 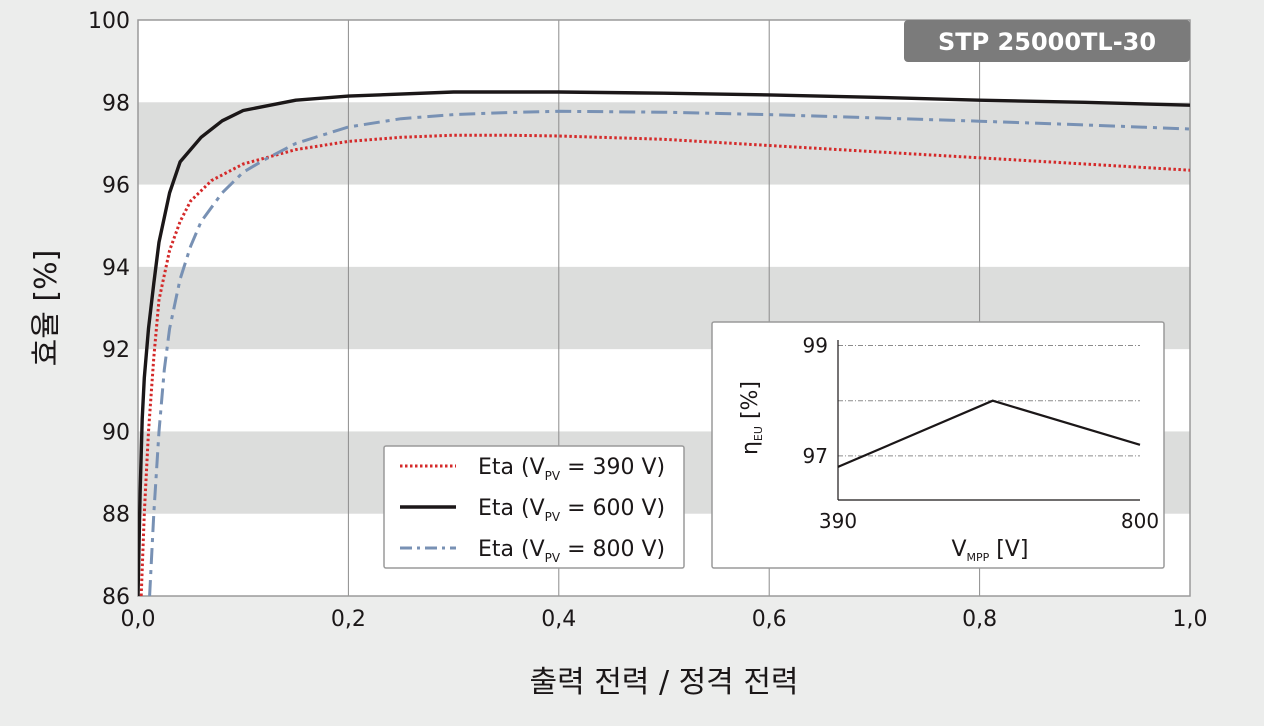 What do you see at coordinates (750, 448) in the screenshot?
I see `inset-y-title-symbol: η` at bounding box center [750, 448].